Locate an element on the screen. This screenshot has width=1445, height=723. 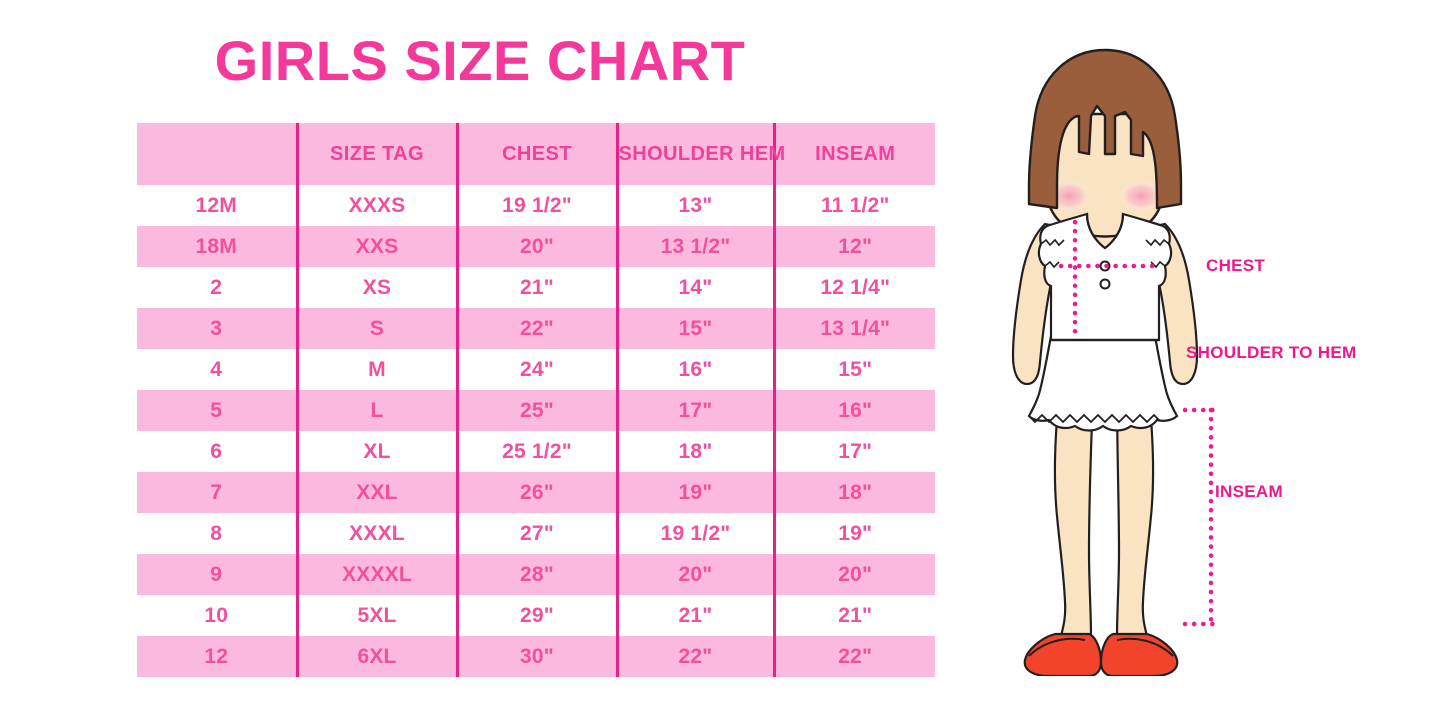
table-row: 9 XXXXL 28" 20" 20" is located at coordinates (536, 574).